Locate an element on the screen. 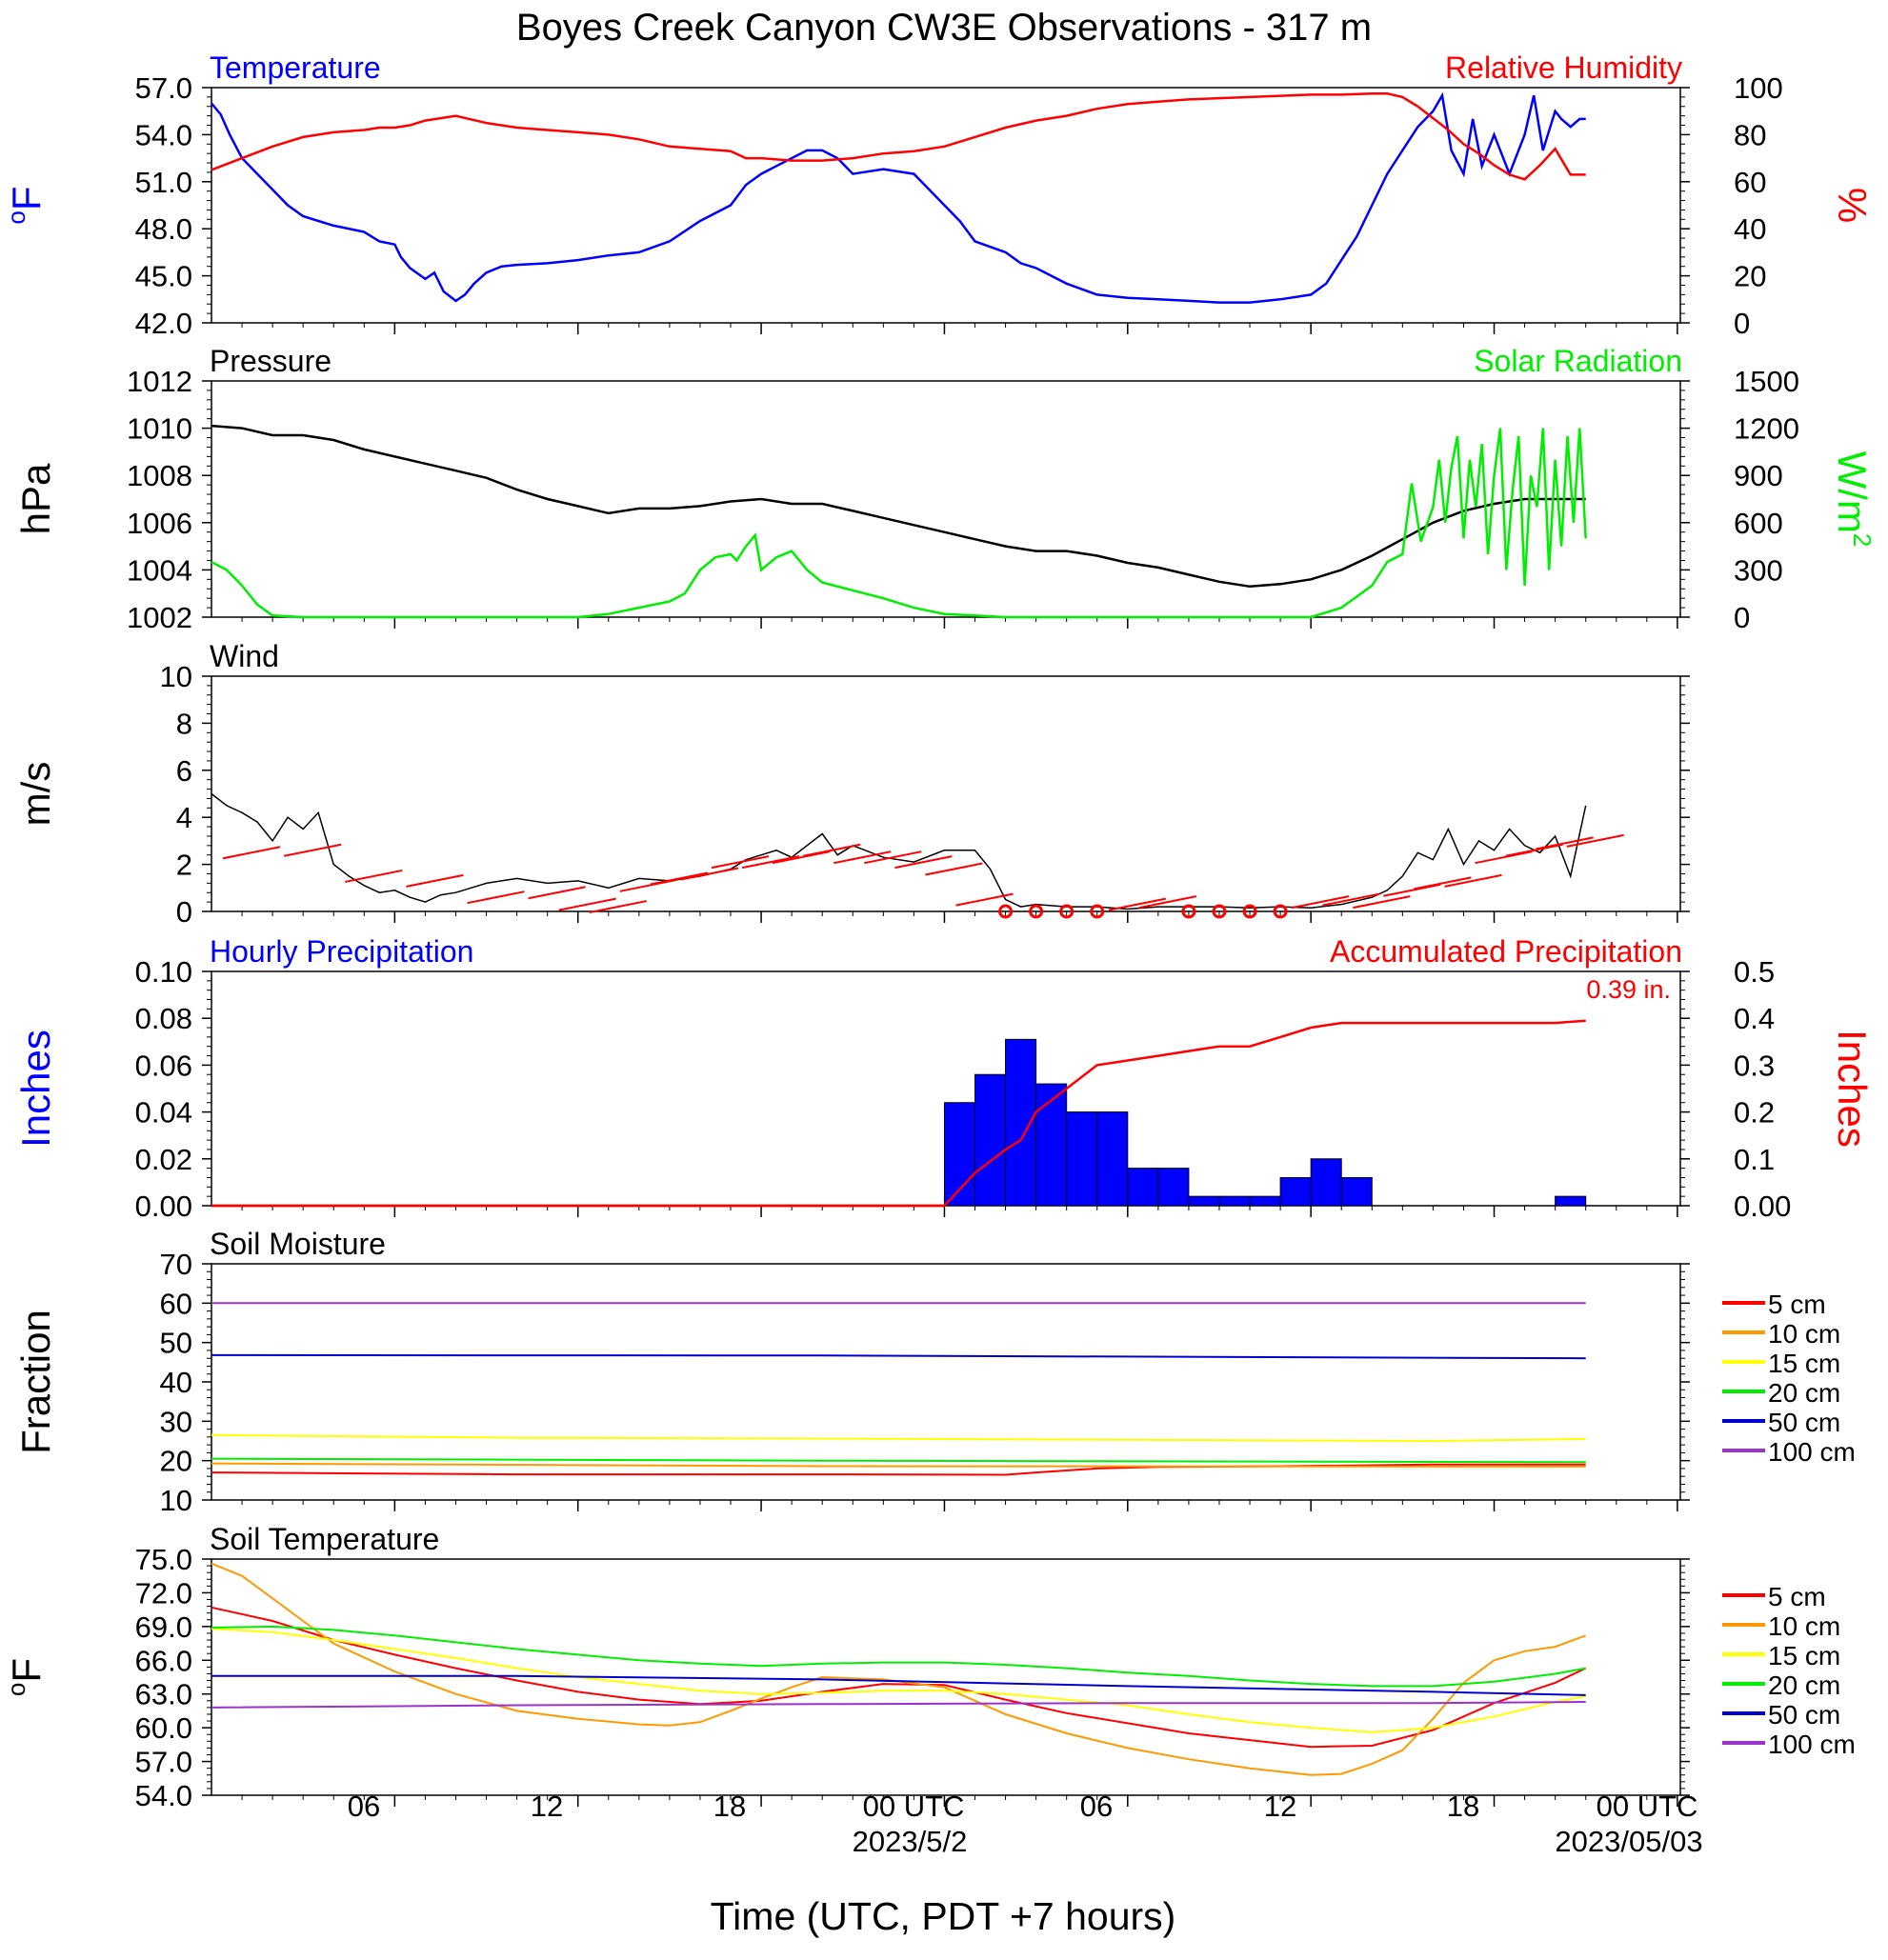  y-tick-label-right: 40 is located at coordinates (1750, 229).